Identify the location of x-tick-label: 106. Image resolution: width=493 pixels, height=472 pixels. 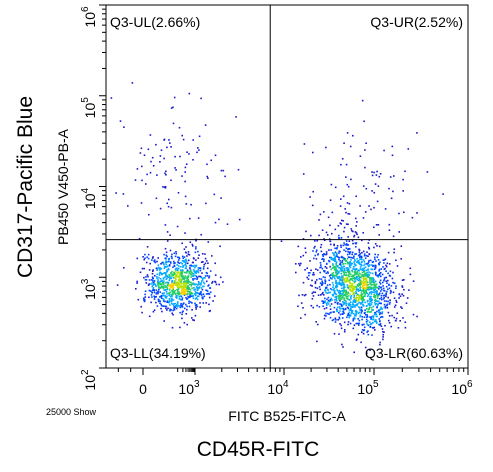
(462, 388).